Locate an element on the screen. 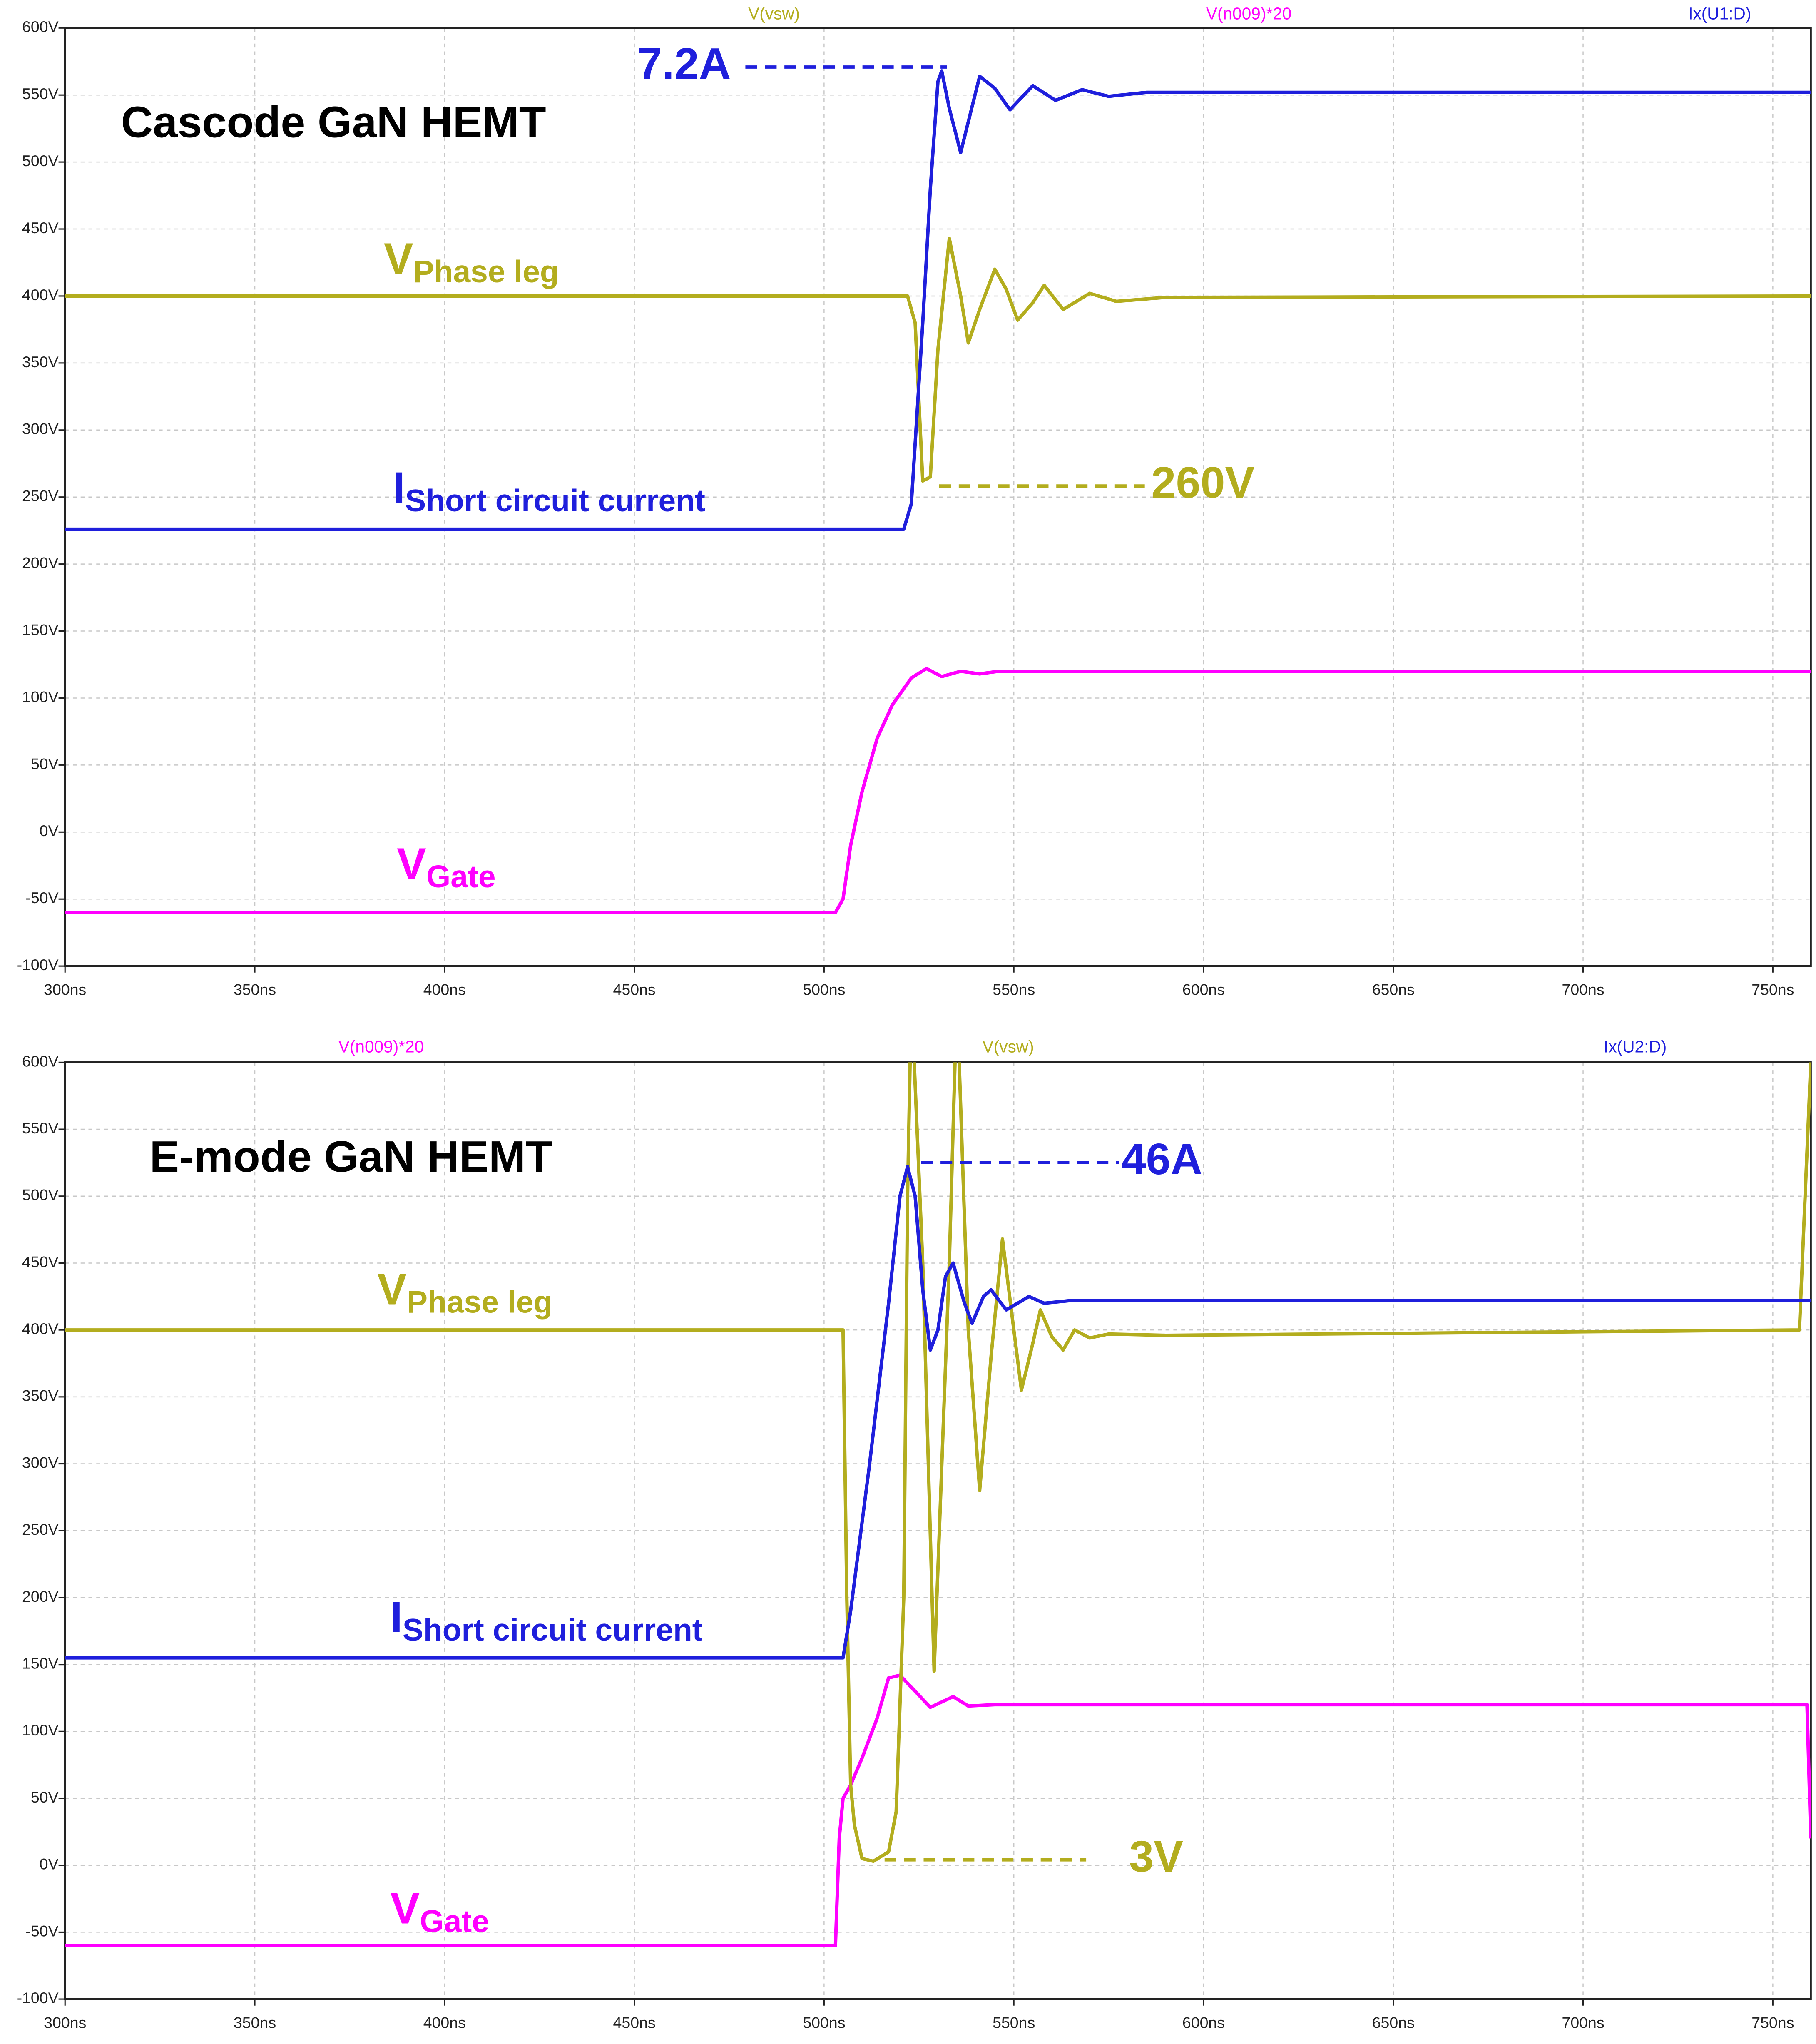 This screenshot has height=2044, width=1816. annotation: 260V is located at coordinates (1202, 483).